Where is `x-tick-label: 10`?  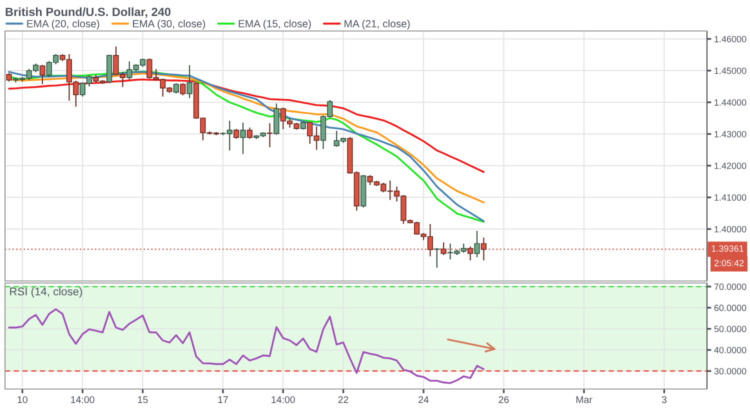 x-tick-label: 10 is located at coordinates (23, 400).